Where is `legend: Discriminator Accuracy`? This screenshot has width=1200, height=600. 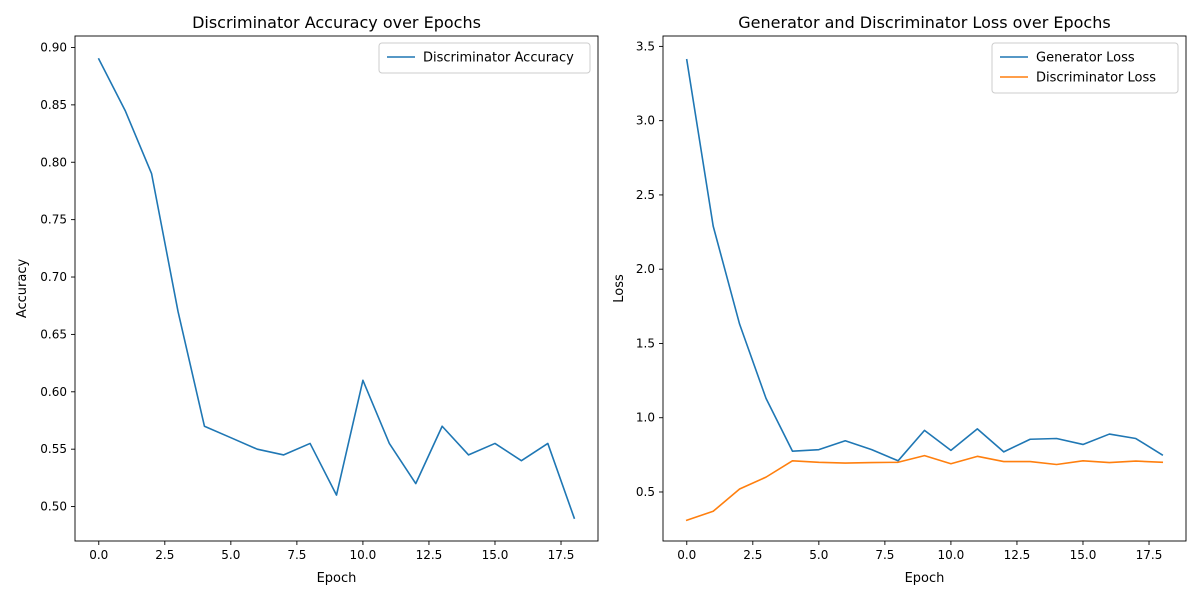
legend: Discriminator Accuracy is located at coordinates (484, 58).